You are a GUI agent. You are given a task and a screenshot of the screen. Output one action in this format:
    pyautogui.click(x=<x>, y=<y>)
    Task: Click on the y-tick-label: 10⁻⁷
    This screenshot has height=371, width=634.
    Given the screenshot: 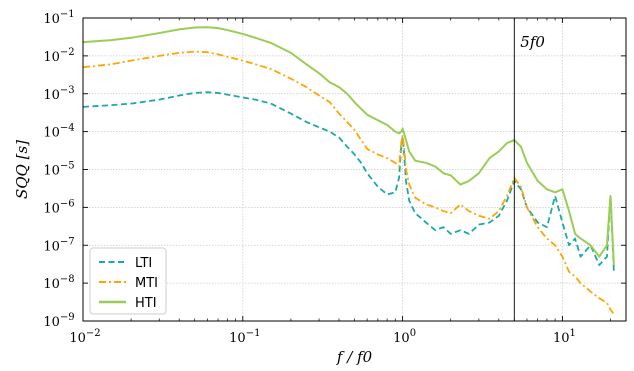 What is the action you would take?
    pyautogui.click(x=58, y=245)
    